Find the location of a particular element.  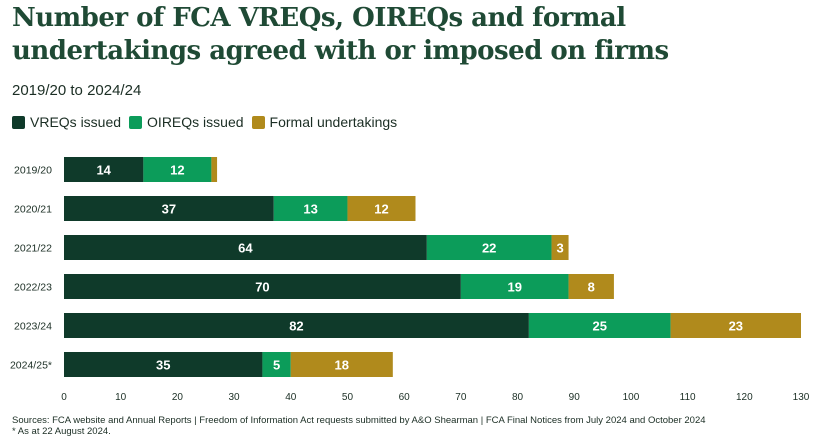

legend-item-vreqs: VREQs issued is located at coordinates (66, 122).